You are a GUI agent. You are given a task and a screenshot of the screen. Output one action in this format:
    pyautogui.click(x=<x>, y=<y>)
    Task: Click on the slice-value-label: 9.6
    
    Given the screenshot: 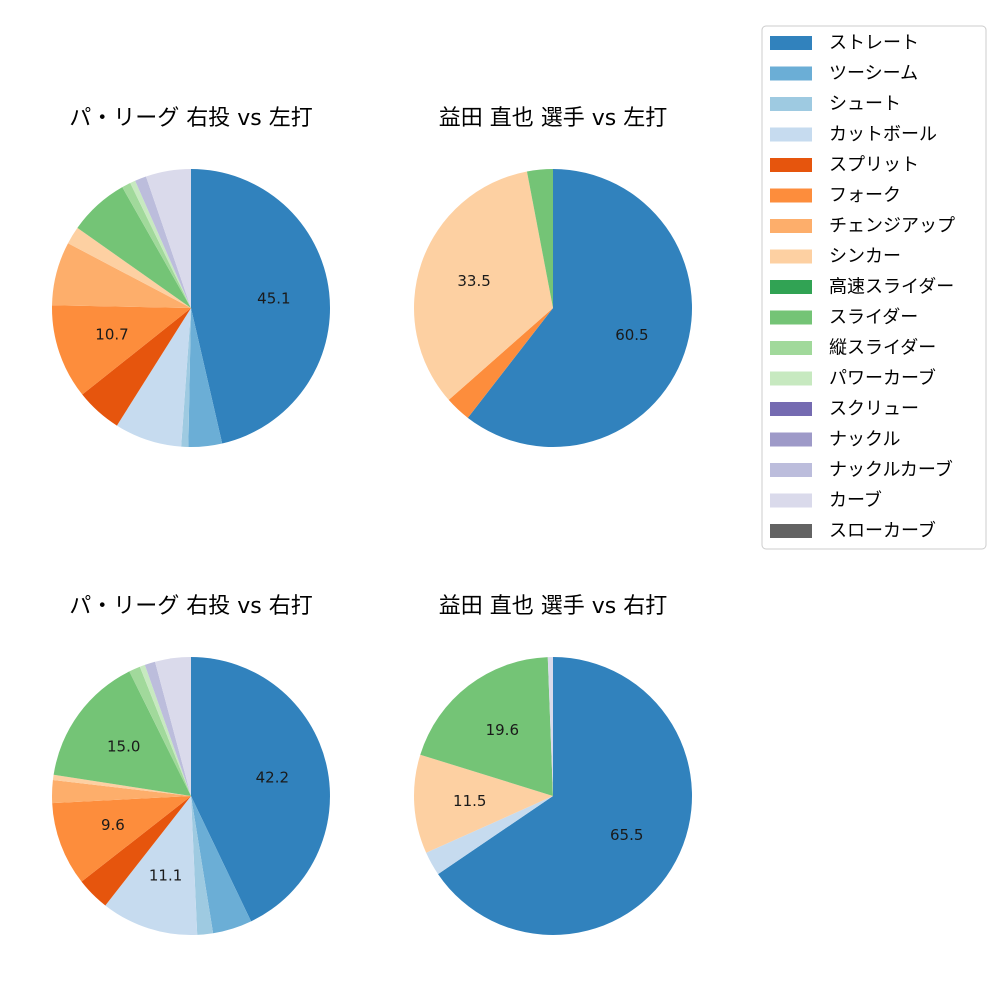 What is the action you would take?
    pyautogui.click(x=113, y=825)
    